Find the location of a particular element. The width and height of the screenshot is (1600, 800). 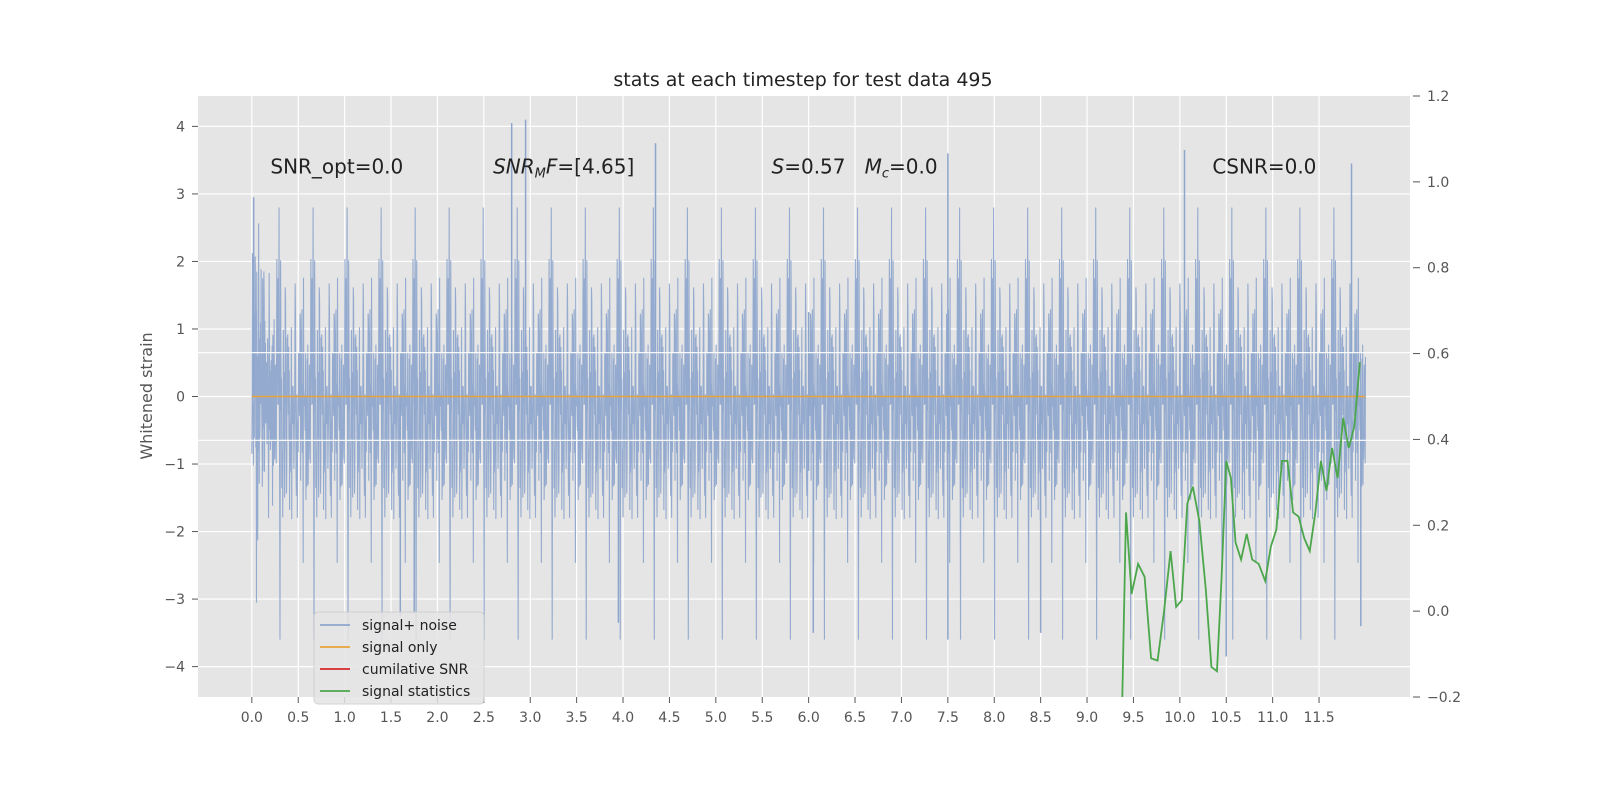

y-tick-label: 4 is located at coordinates (180, 127).